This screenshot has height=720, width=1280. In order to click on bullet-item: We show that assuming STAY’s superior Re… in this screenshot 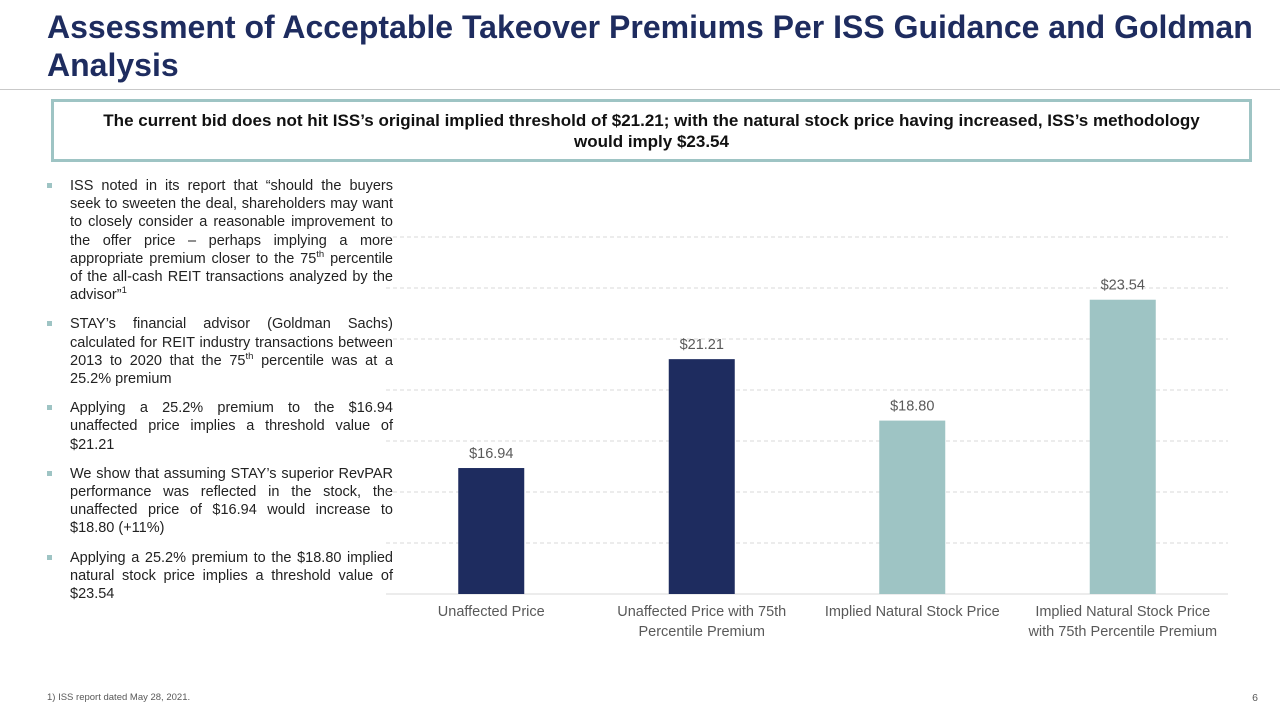, I will do `click(220, 501)`.